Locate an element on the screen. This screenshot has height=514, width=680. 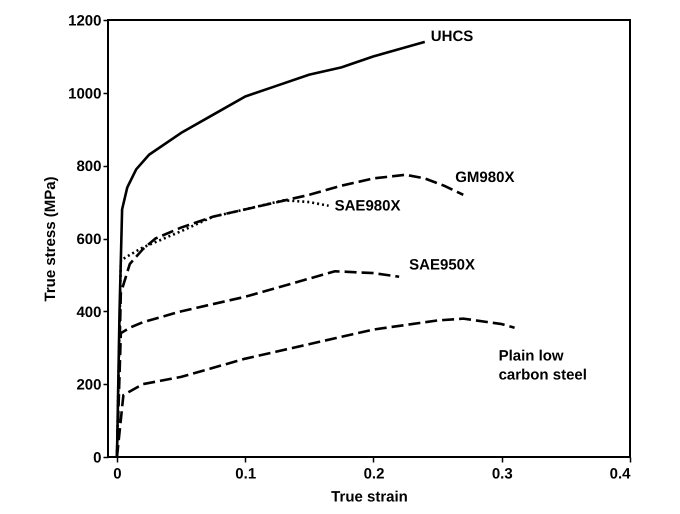
y-tick-label: 0 is located at coordinates (97, 458).